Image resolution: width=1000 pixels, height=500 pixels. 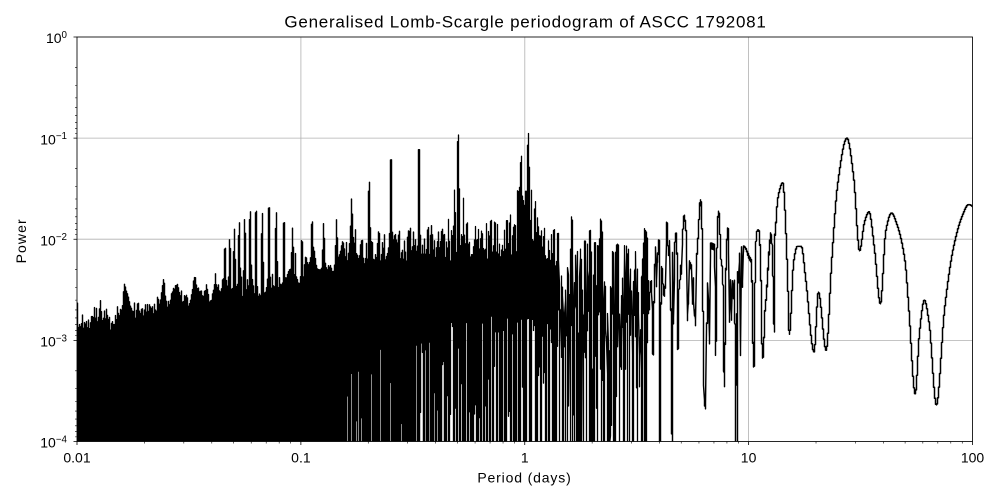 I want to click on svg-text: 0.1, so click(x=301, y=458).